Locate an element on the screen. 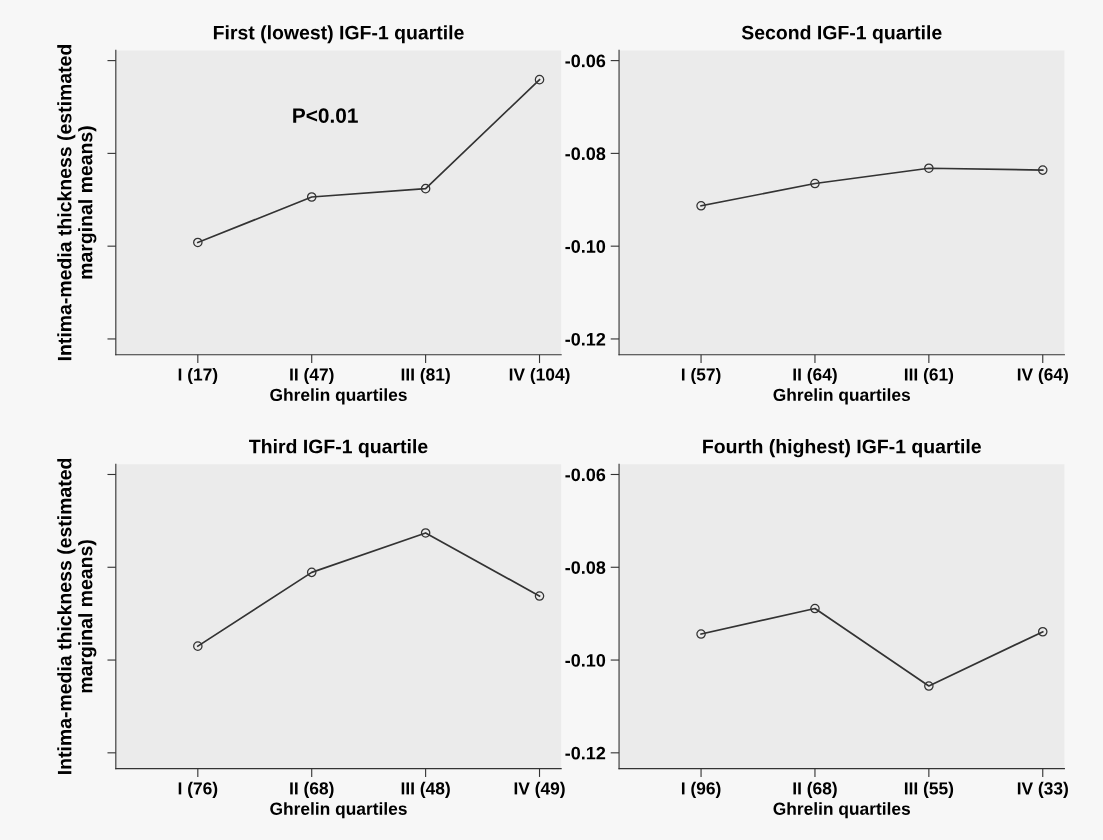  x-tick-label: IV (33) is located at coordinates (1042, 789).